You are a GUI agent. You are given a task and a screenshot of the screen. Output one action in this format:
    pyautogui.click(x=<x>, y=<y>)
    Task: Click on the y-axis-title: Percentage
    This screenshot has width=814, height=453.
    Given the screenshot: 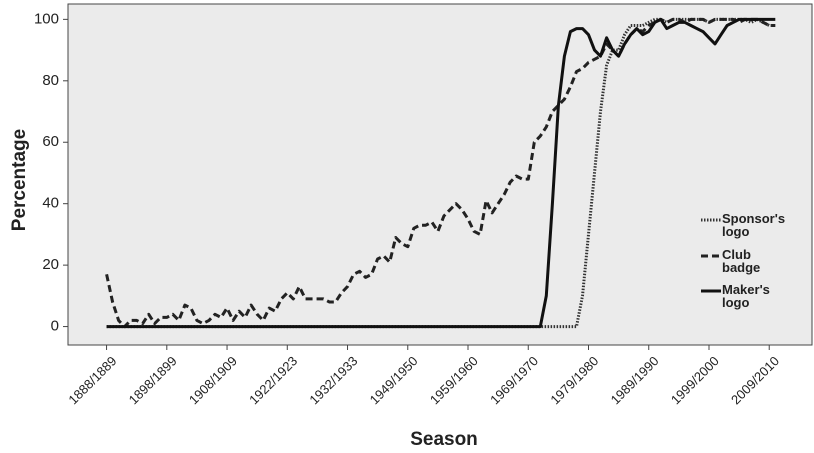 What is the action you would take?
    pyautogui.click(x=19, y=180)
    